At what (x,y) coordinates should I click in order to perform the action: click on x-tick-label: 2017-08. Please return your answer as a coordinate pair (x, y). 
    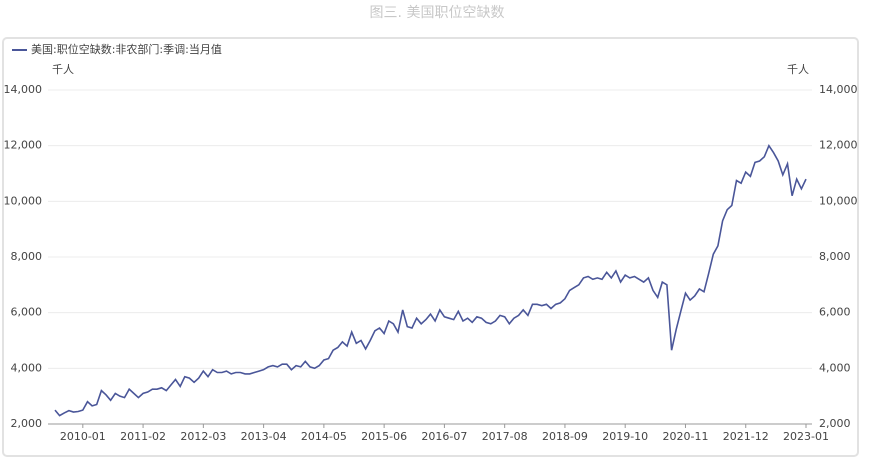
    Looking at the image, I should click on (505, 436).